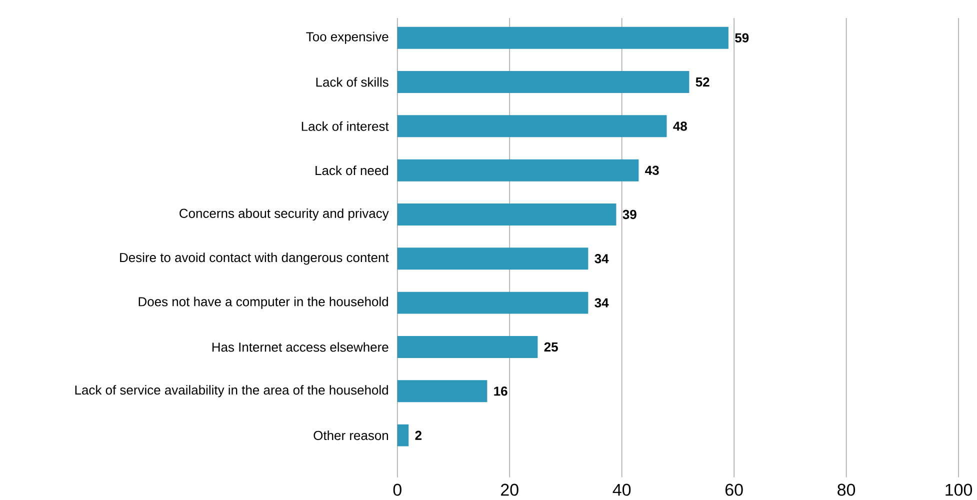 The width and height of the screenshot is (977, 500). What do you see at coordinates (254, 258) in the screenshot?
I see `y-tick-label: Desire to avoid contact with dangerous content` at bounding box center [254, 258].